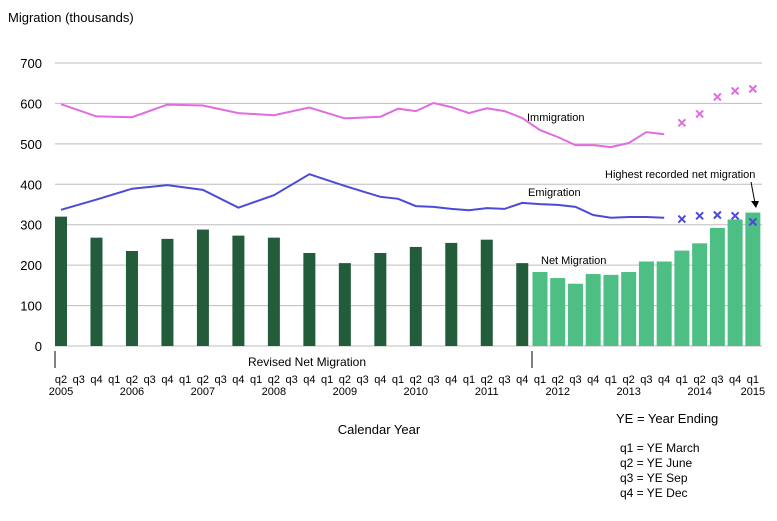 Image resolution: width=777 pixels, height=521 pixels. I want to click on x-year-label: 2012, so click(557, 392).